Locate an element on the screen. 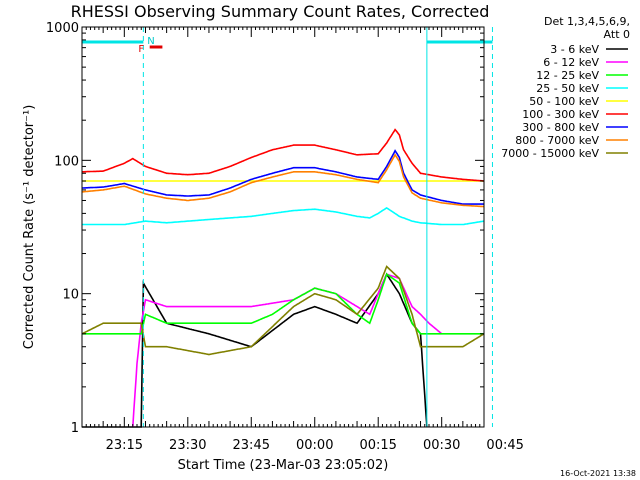  legend-label-6: 300 - 800 keV is located at coordinates (560, 127).